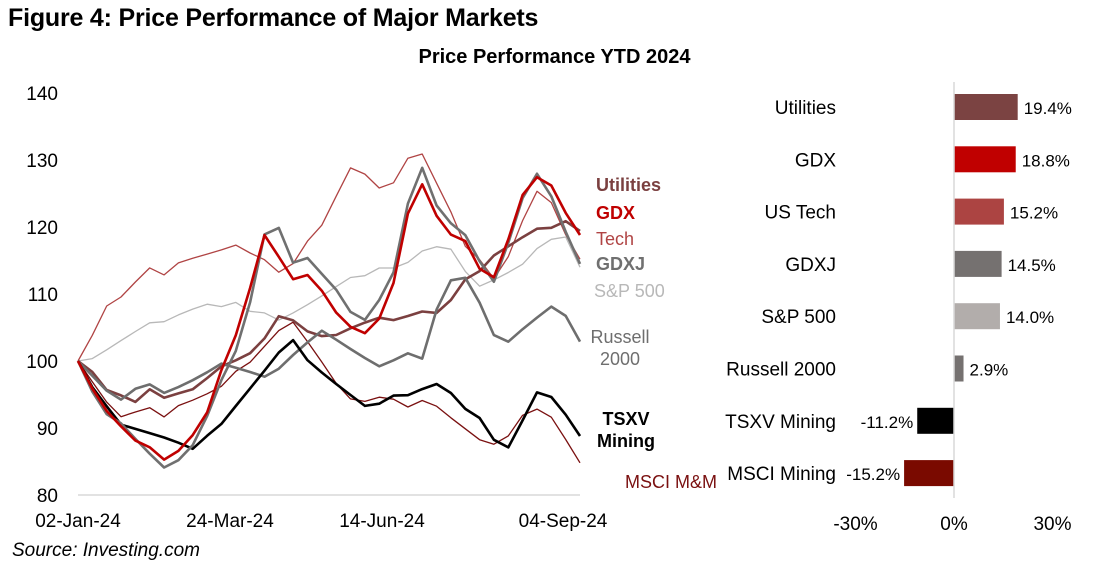  What do you see at coordinates (42, 228) in the screenshot?
I see `y-tick-label: 120` at bounding box center [42, 228].